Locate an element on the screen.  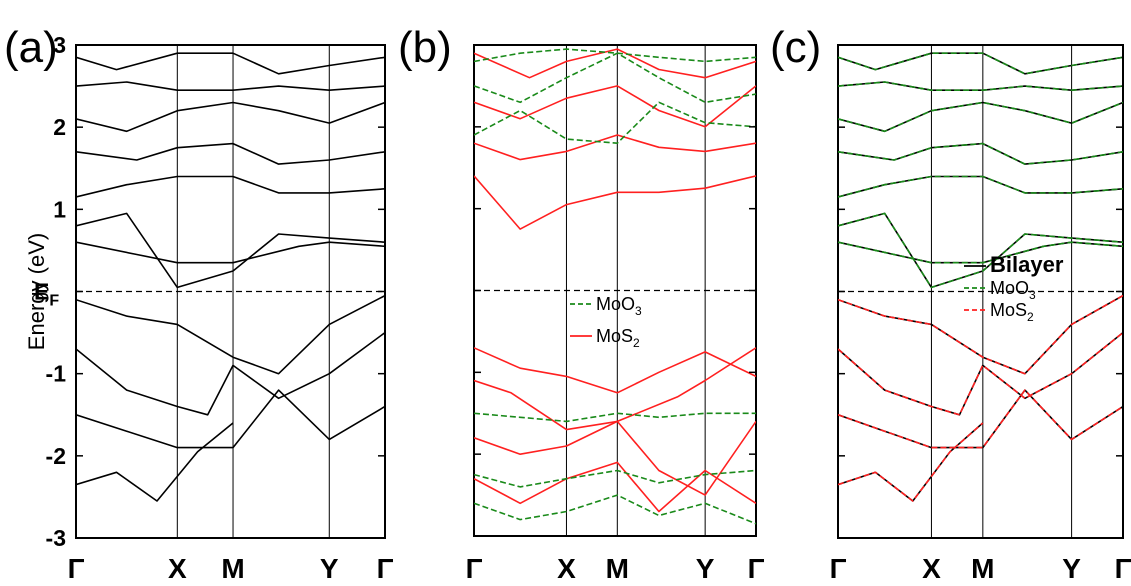
legend: MoO3 MoS2 is located at coordinates (606, 322).